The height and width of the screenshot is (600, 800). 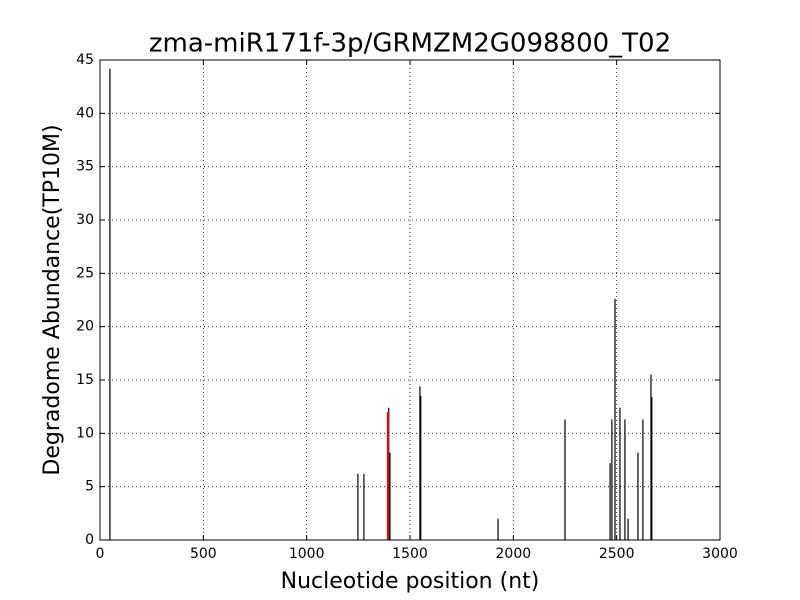 I want to click on x-tick-label: 1000, so click(x=307, y=554).